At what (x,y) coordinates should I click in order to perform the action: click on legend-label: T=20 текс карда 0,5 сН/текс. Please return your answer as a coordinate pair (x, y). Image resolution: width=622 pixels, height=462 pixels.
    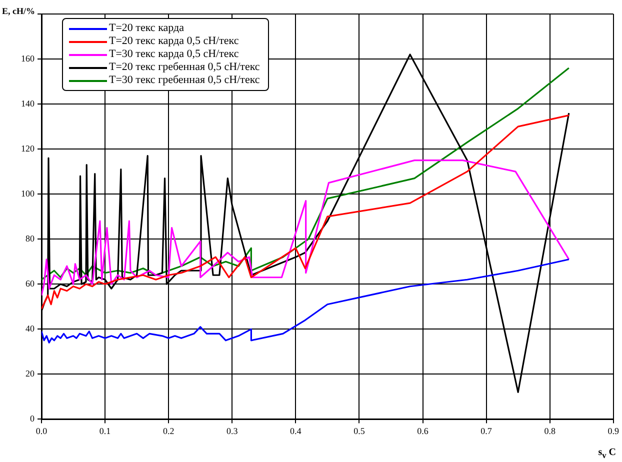
    Looking at the image, I should click on (174, 41).